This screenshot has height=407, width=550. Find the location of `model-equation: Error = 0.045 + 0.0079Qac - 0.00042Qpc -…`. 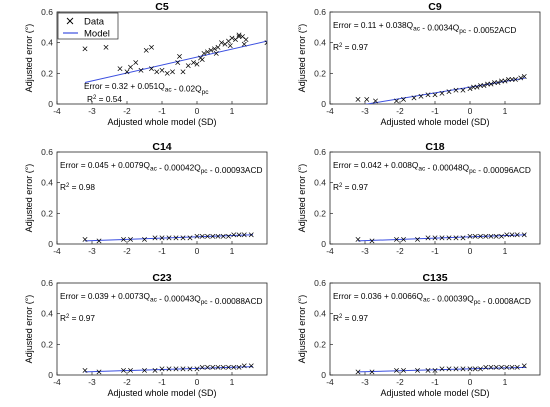

model-equation: Error = 0.045 + 0.0079Qac - 0.00042Qpc -… is located at coordinates (161, 167).